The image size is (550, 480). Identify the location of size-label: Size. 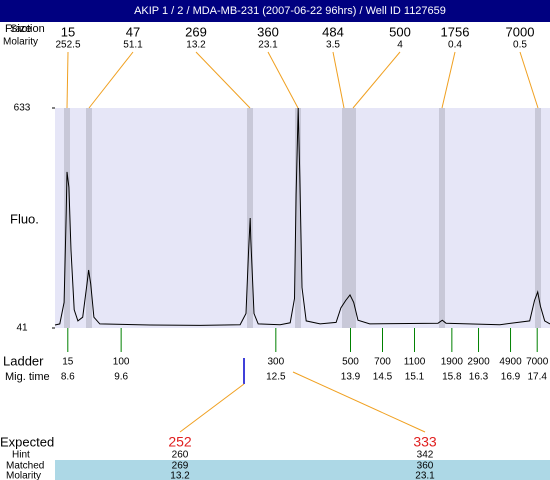
(20, 29).